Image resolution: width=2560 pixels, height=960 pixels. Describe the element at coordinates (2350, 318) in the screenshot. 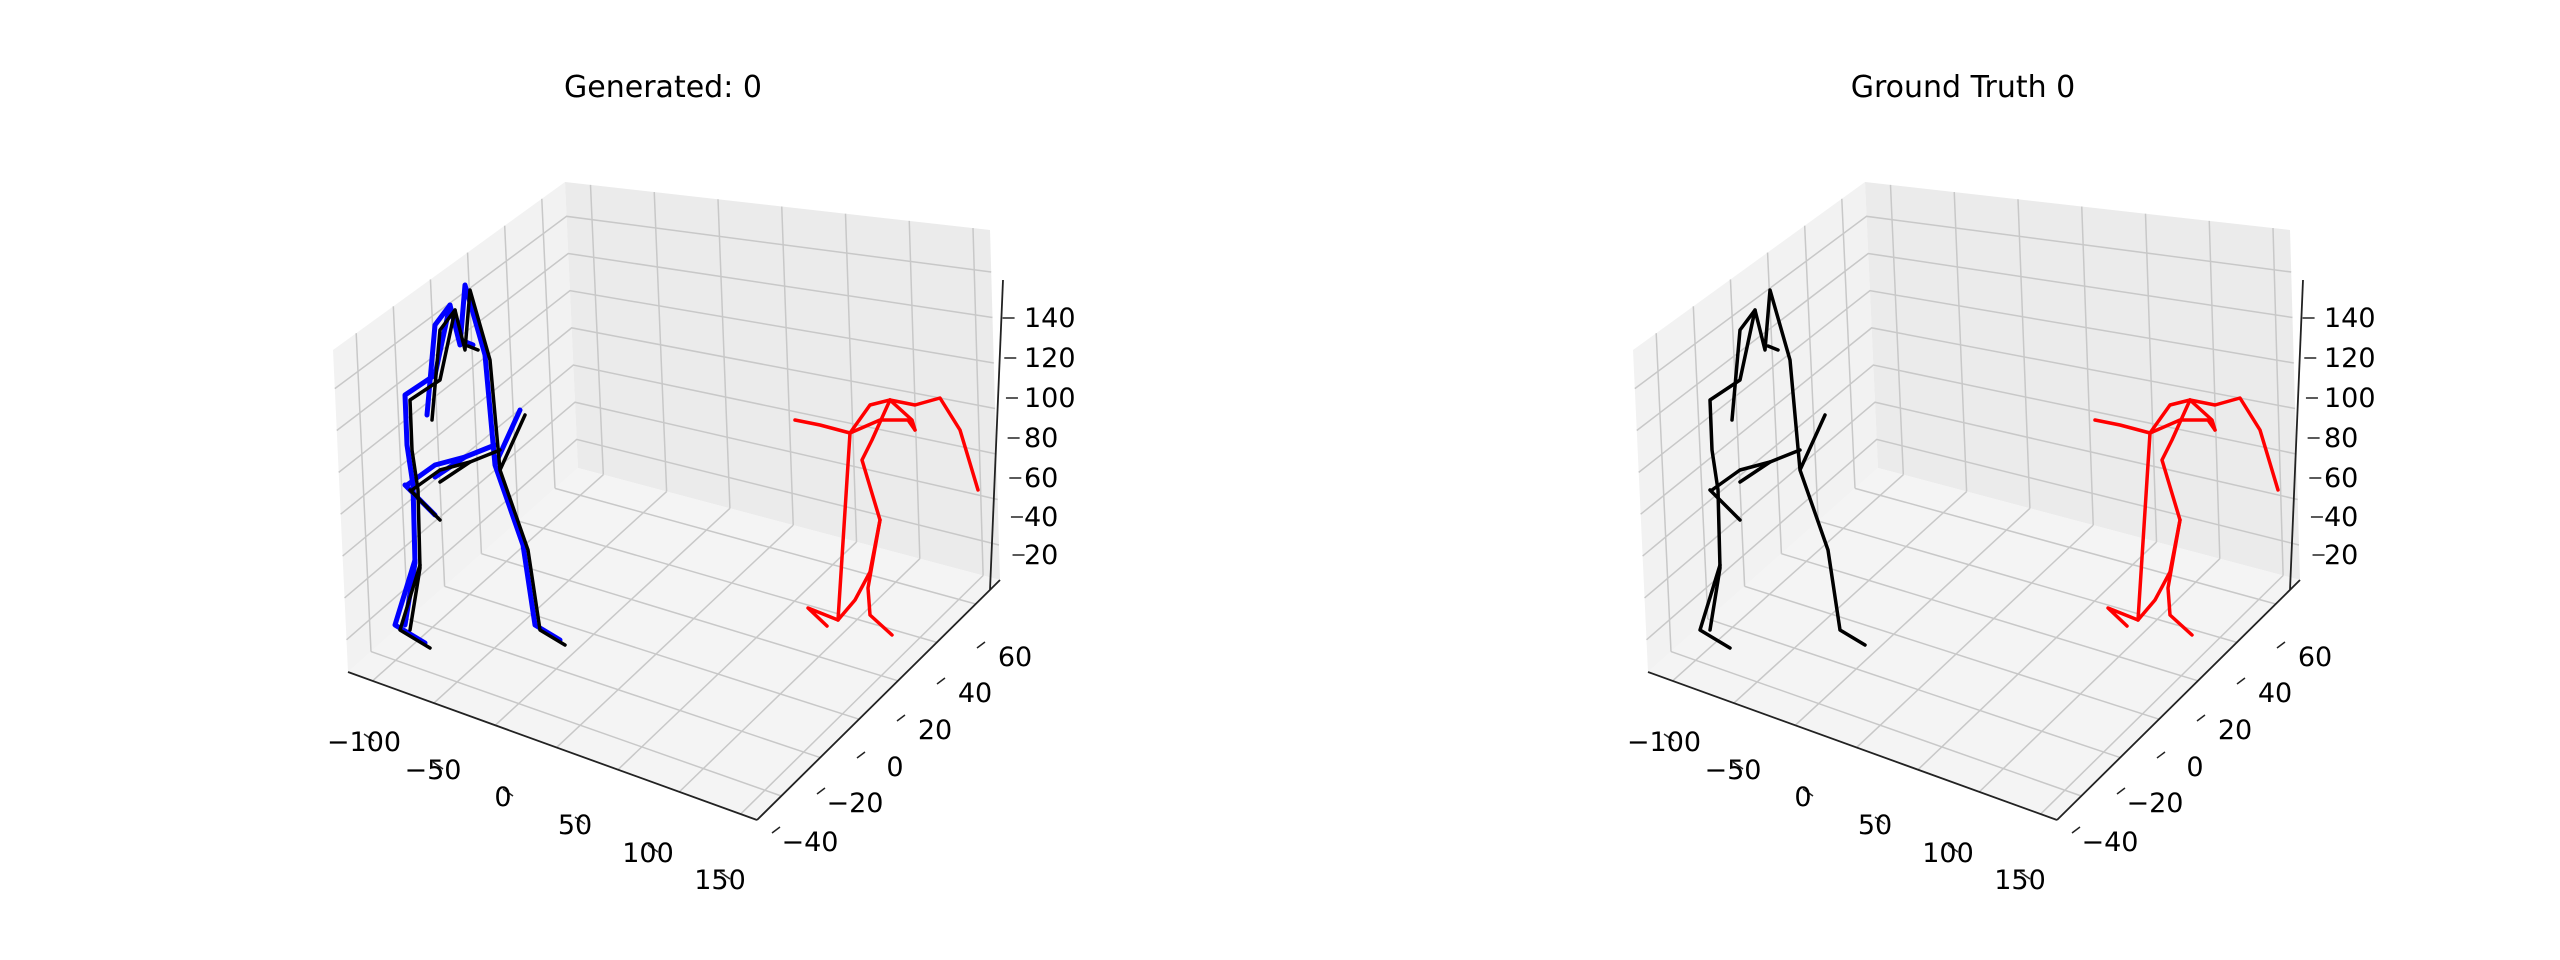

I see `z-tick-label: 140` at that location.